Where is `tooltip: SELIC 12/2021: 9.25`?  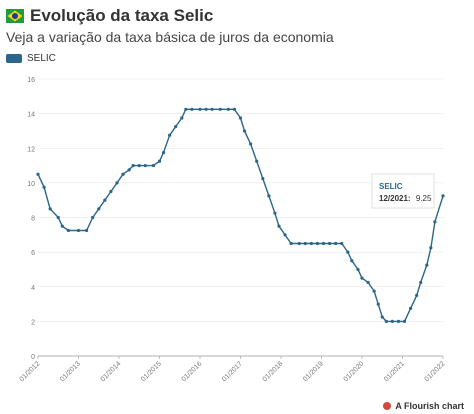 tooltip: SELIC 12/2021: 9.25 is located at coordinates (403, 191).